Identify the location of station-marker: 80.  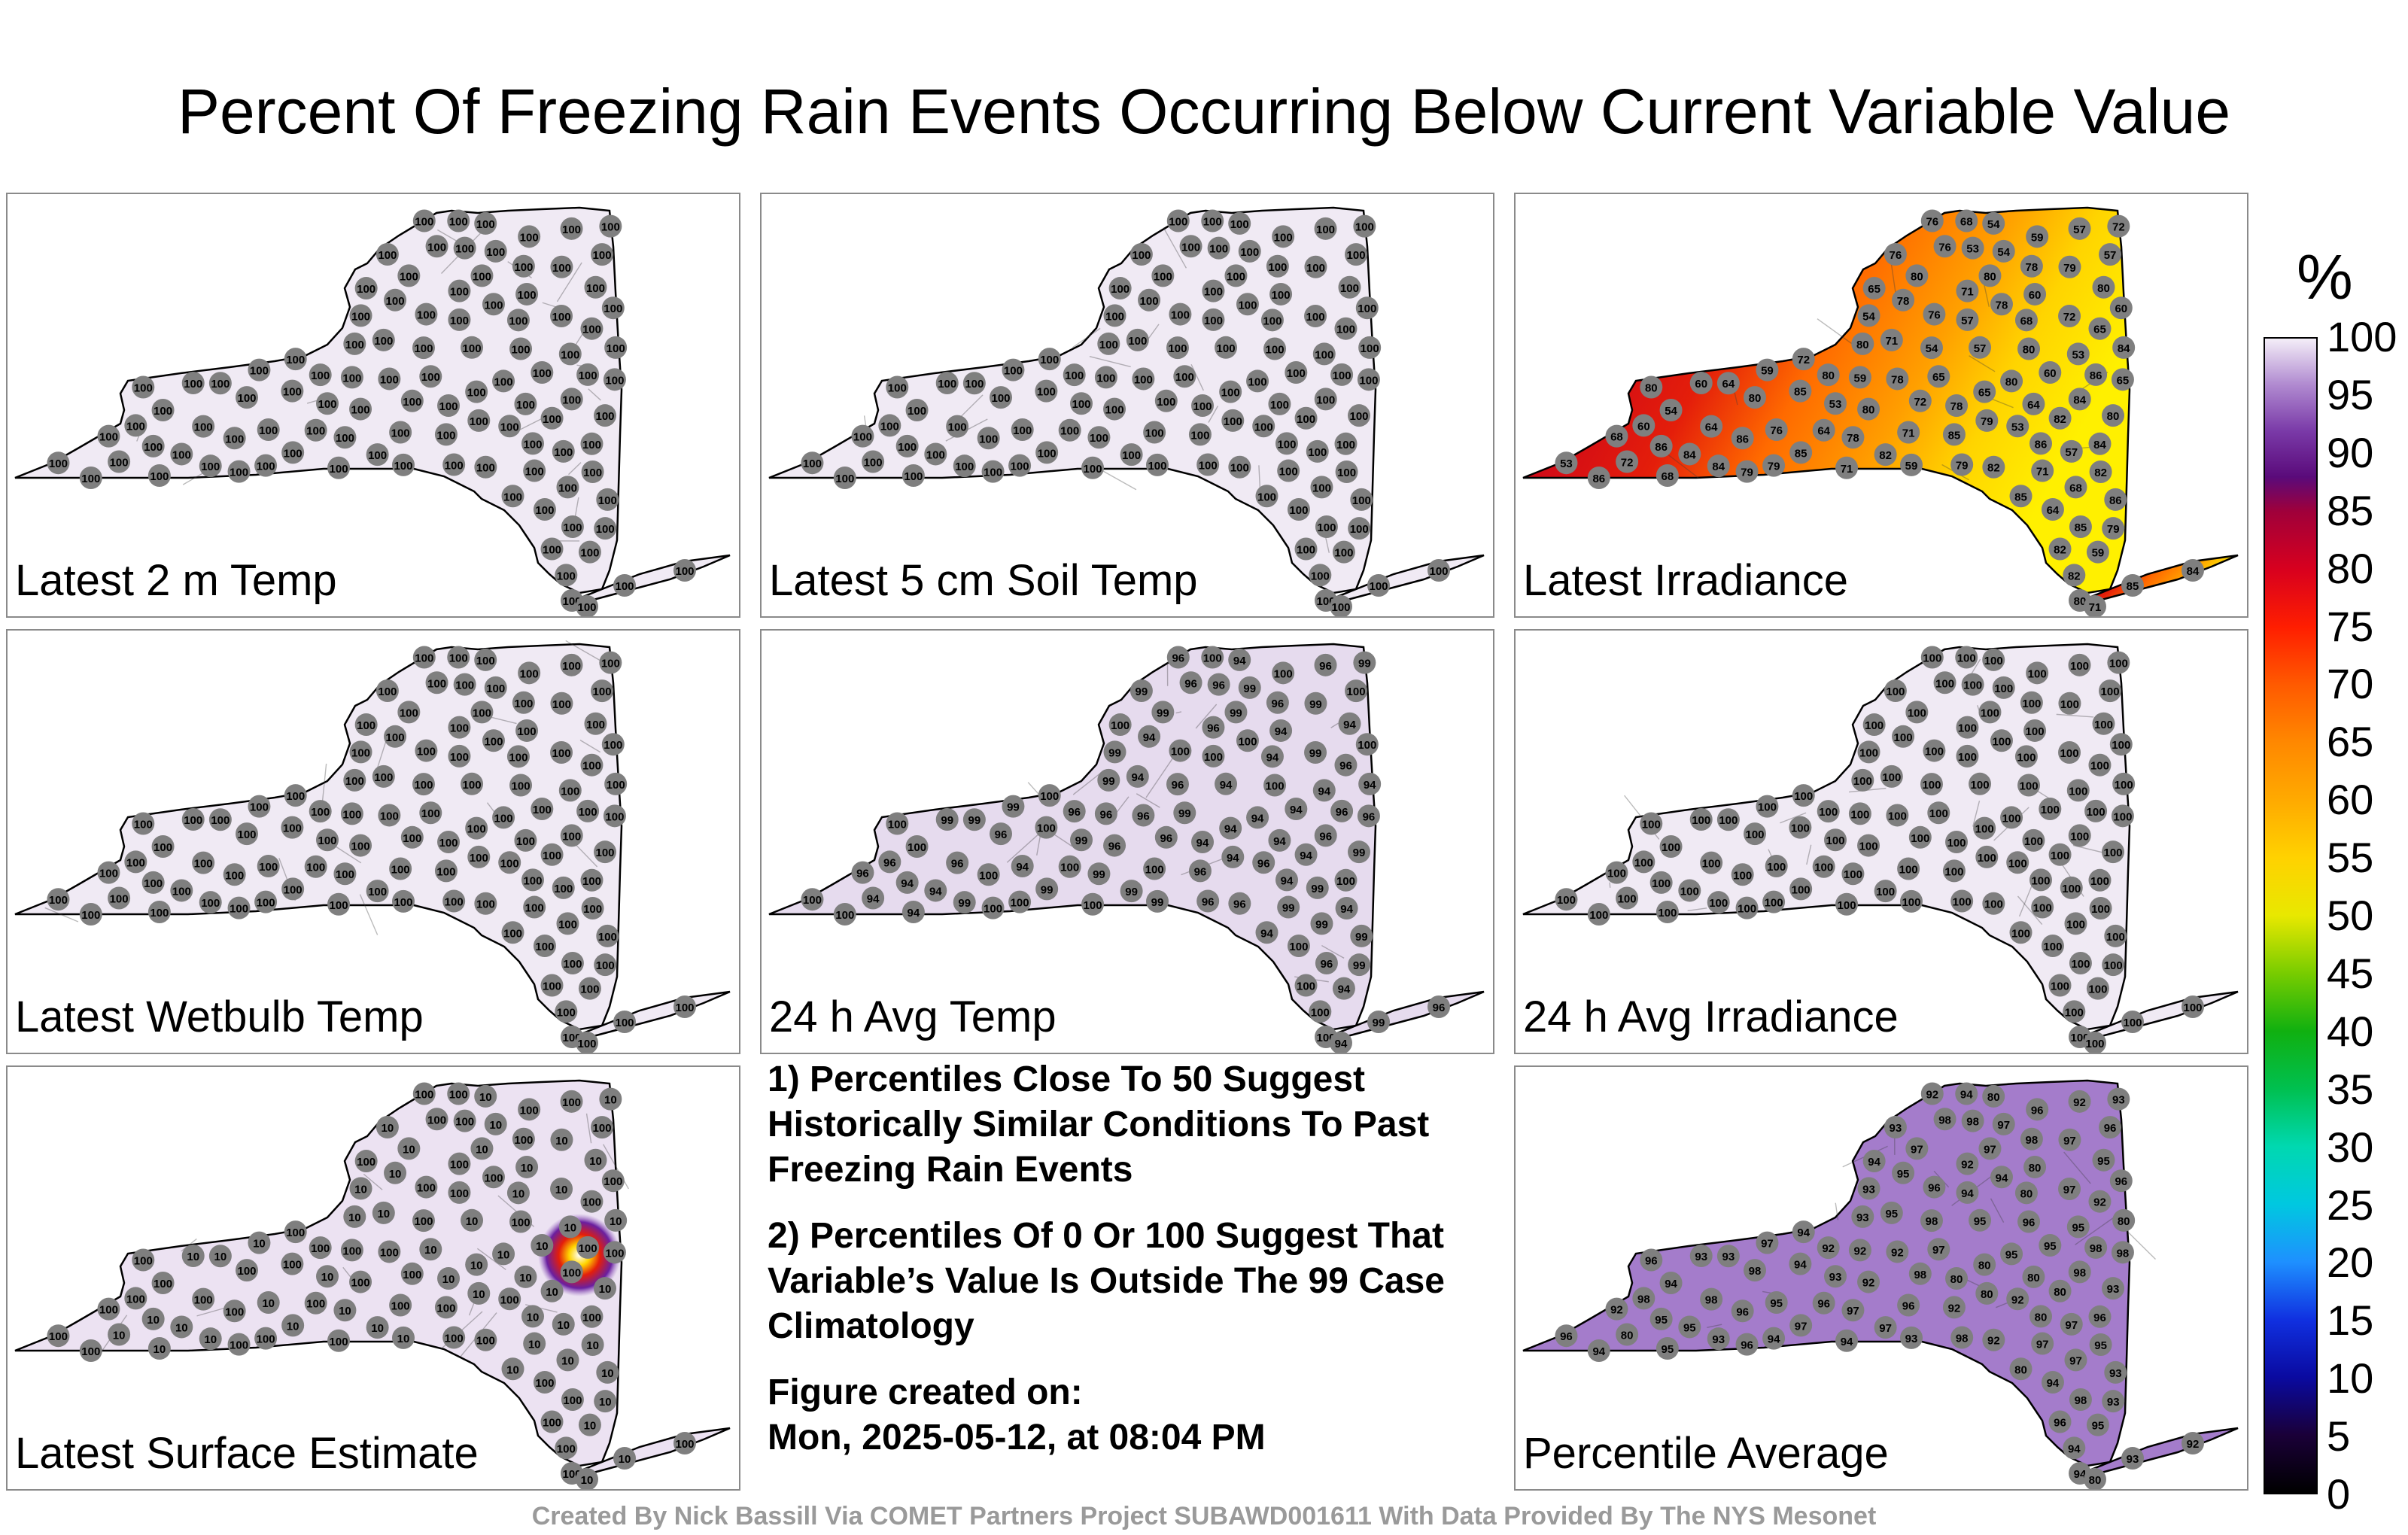
(2124, 1220).